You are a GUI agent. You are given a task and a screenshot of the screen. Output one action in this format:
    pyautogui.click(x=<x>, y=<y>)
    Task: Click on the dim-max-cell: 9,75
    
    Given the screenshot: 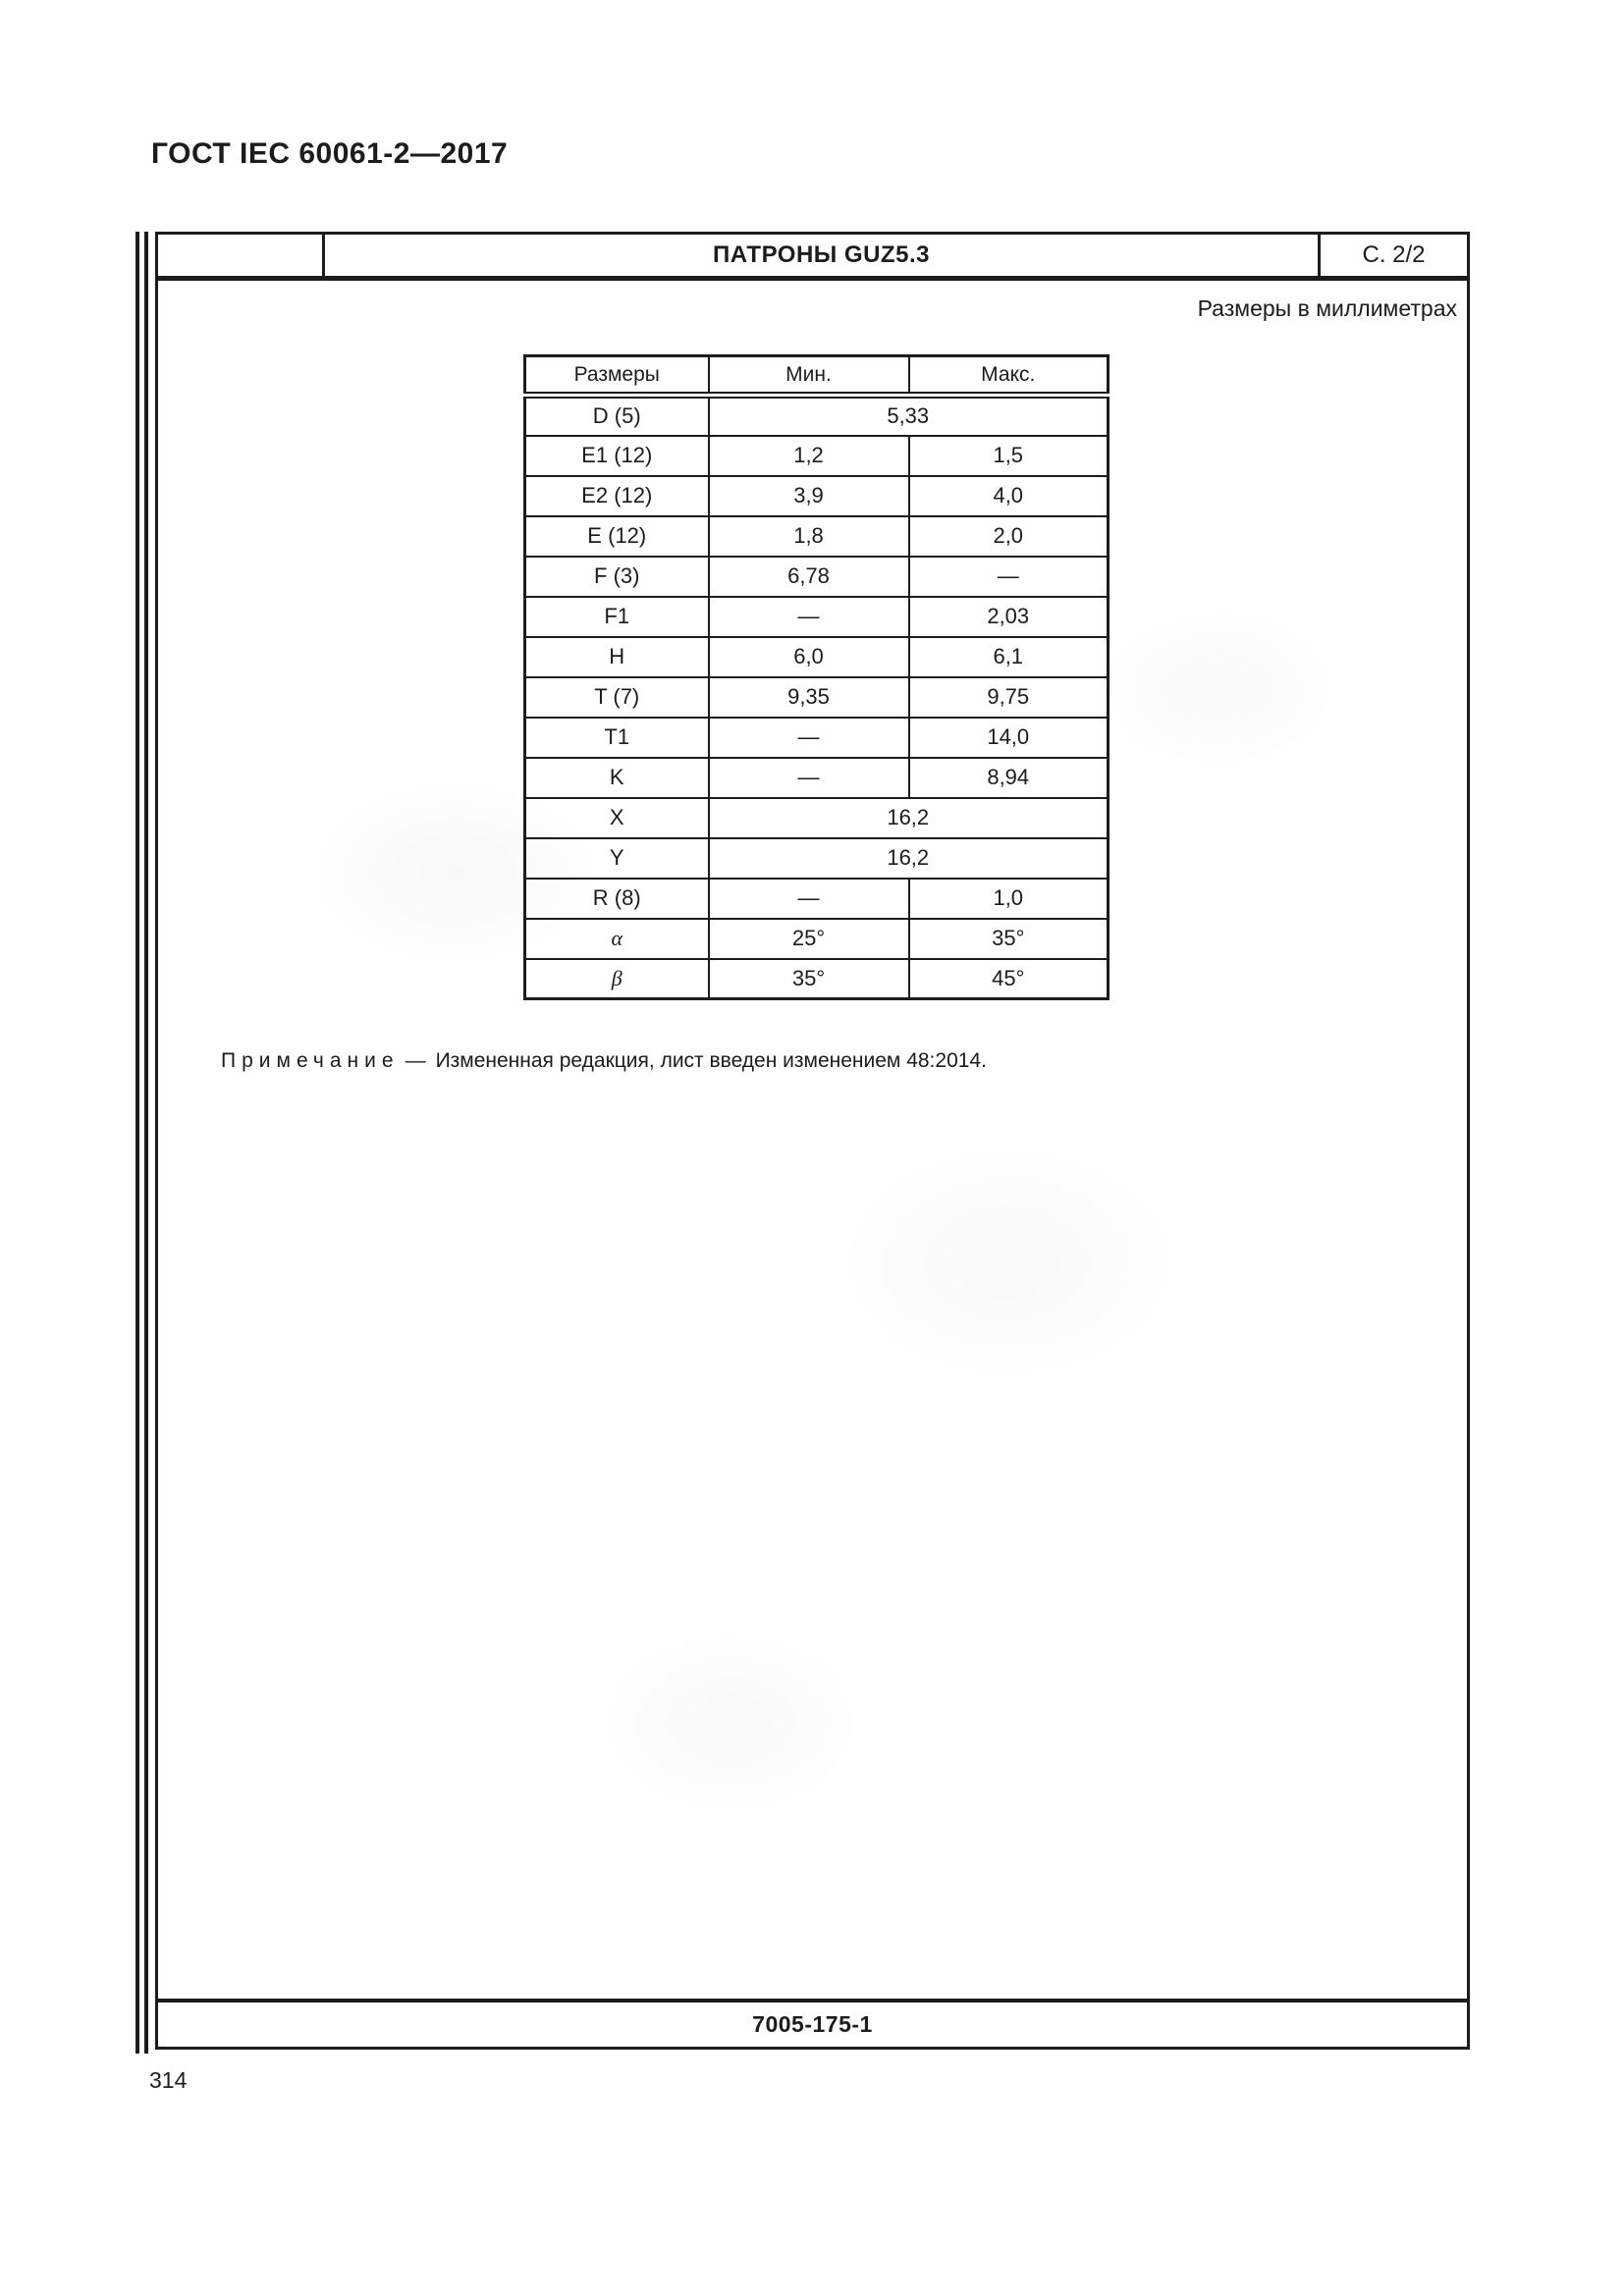 What is the action you would take?
    pyautogui.click(x=1008, y=697)
    